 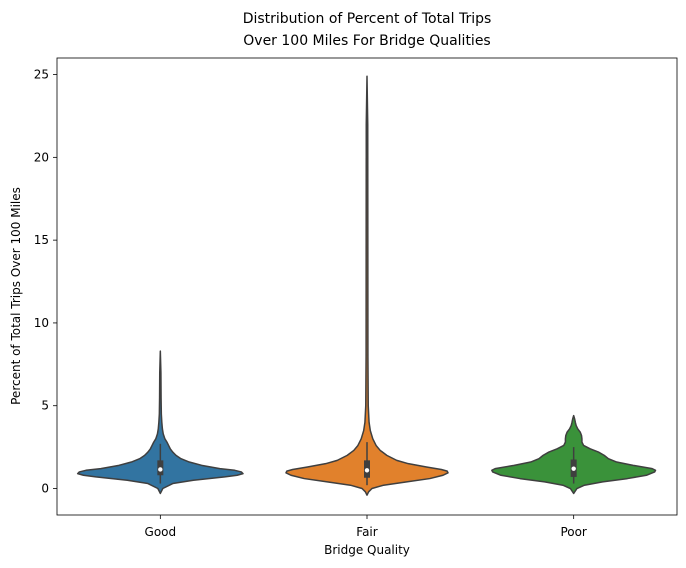 What do you see at coordinates (367, 550) in the screenshot?
I see `x-axis-label: Bridge Quality` at bounding box center [367, 550].